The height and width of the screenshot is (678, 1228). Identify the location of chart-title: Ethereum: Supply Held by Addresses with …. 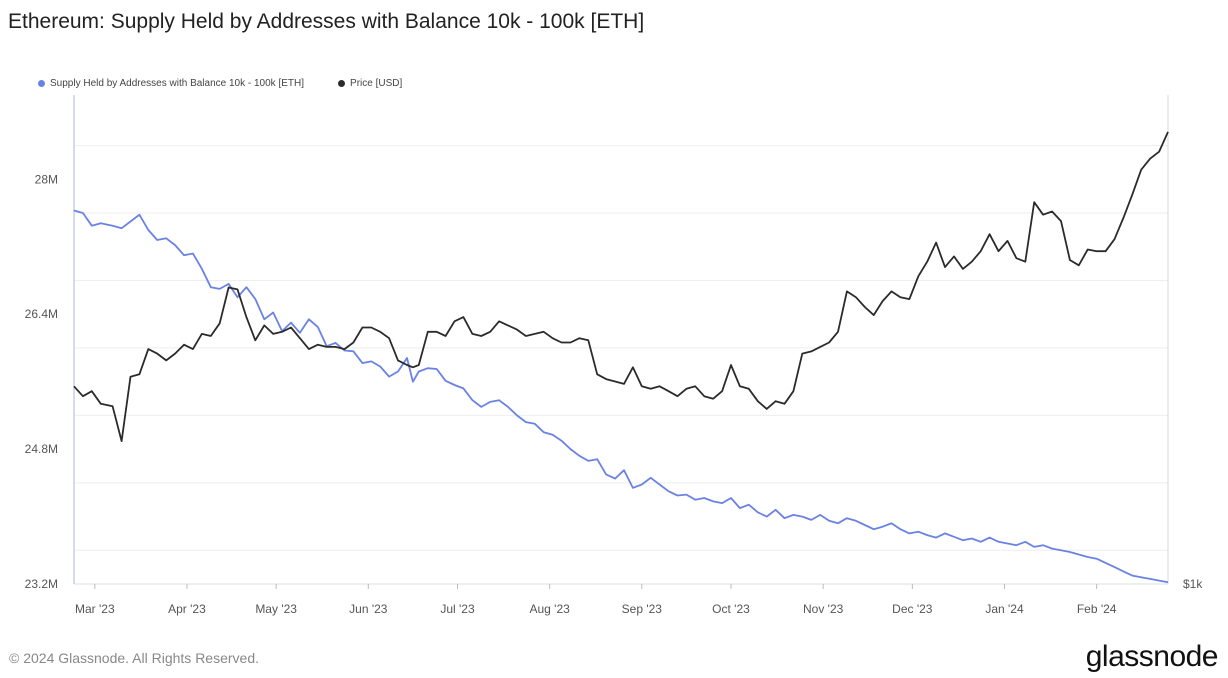
(326, 21).